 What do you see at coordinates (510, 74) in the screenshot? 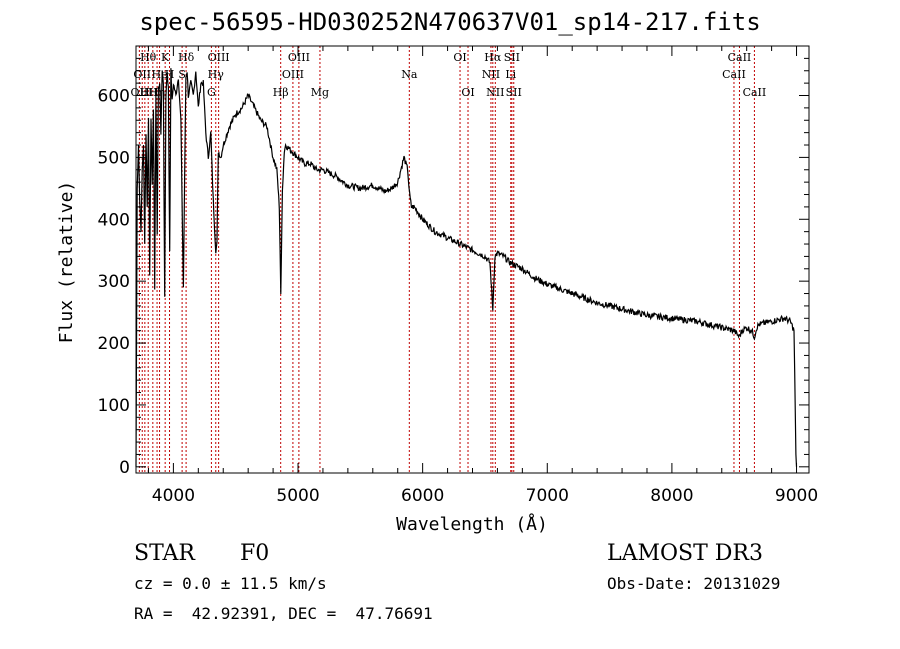
I see `line-label: Li` at bounding box center [510, 74].